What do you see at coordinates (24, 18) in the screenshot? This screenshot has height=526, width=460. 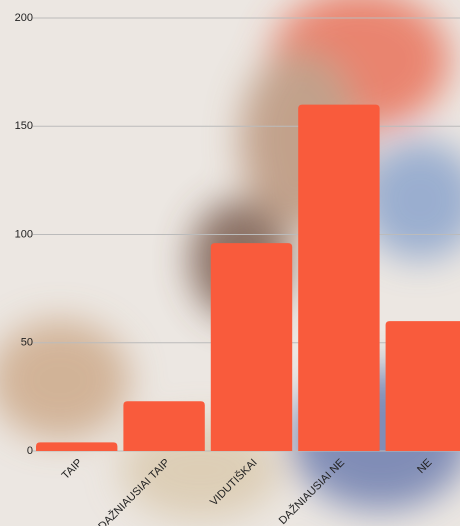 I see `y-tick-label: 200` at bounding box center [24, 18].